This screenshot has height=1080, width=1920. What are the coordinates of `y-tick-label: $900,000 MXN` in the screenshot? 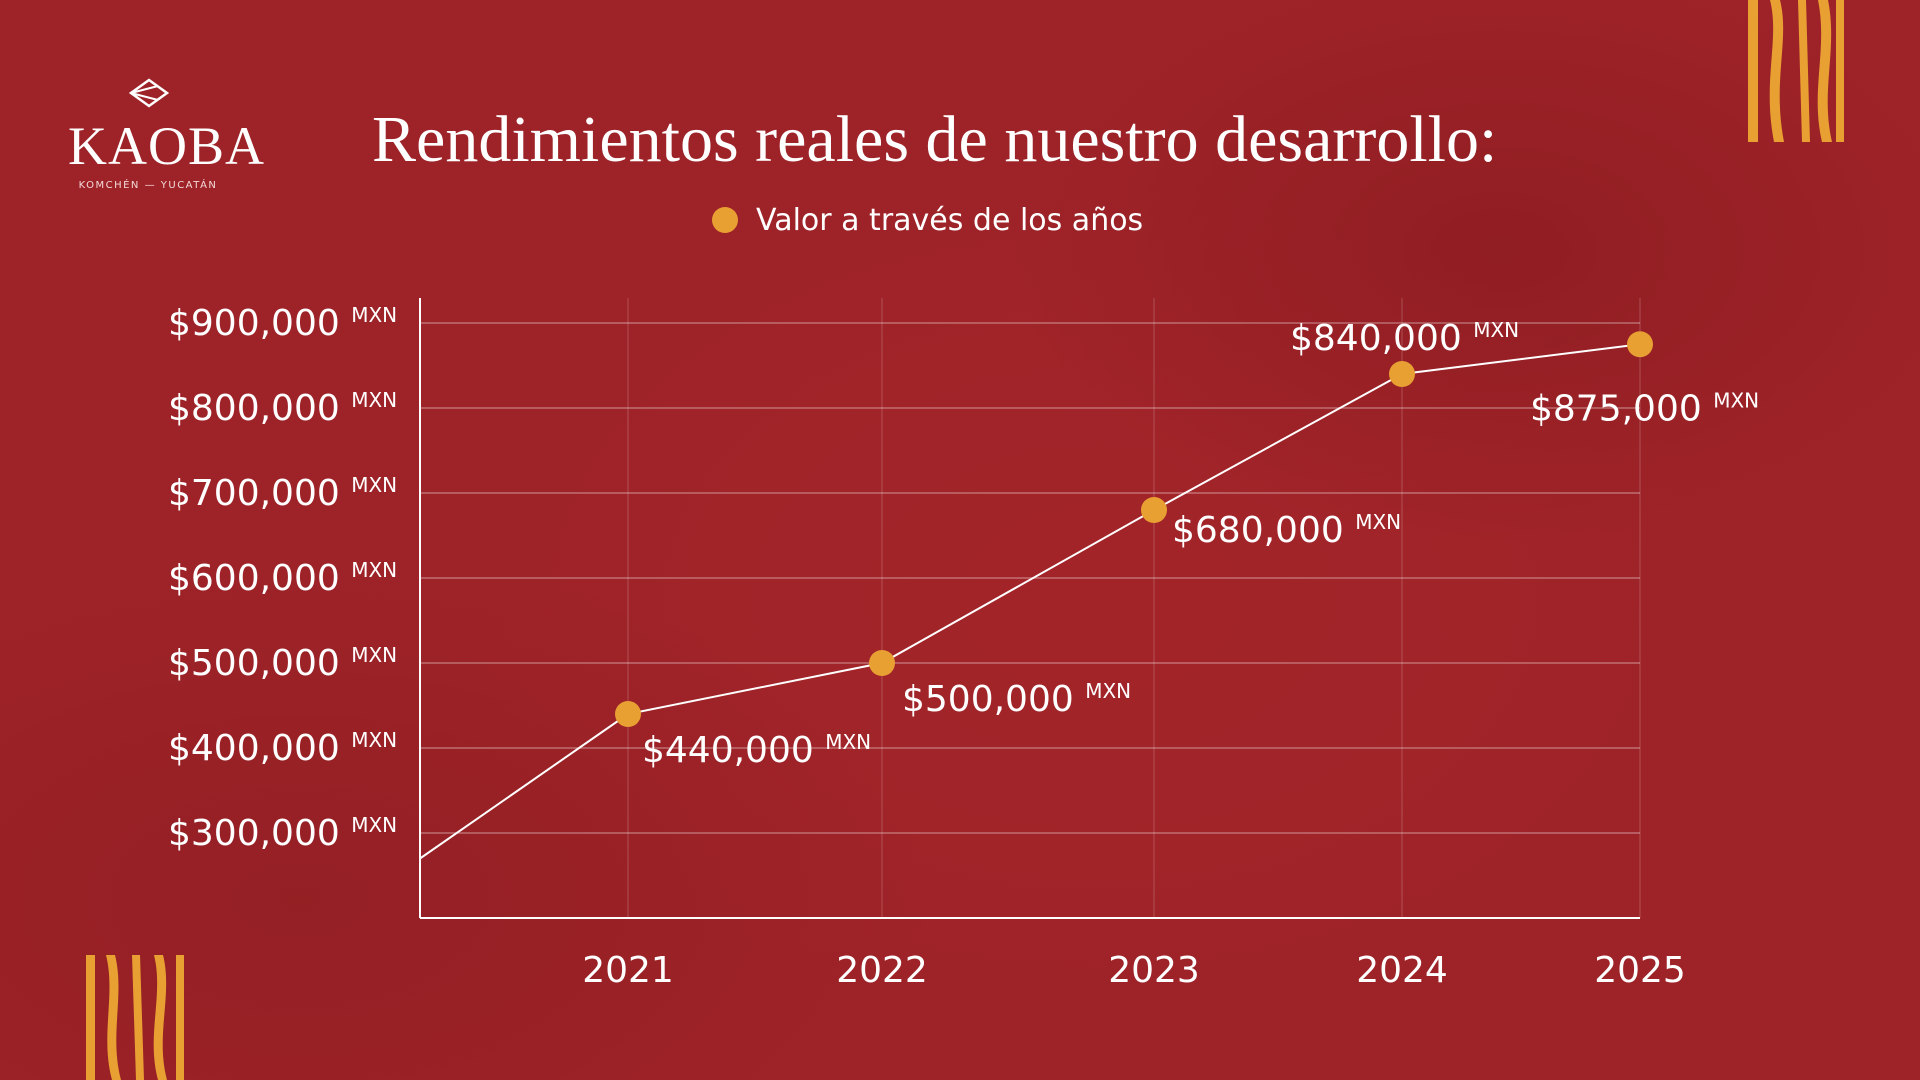 It's located at (282, 323).